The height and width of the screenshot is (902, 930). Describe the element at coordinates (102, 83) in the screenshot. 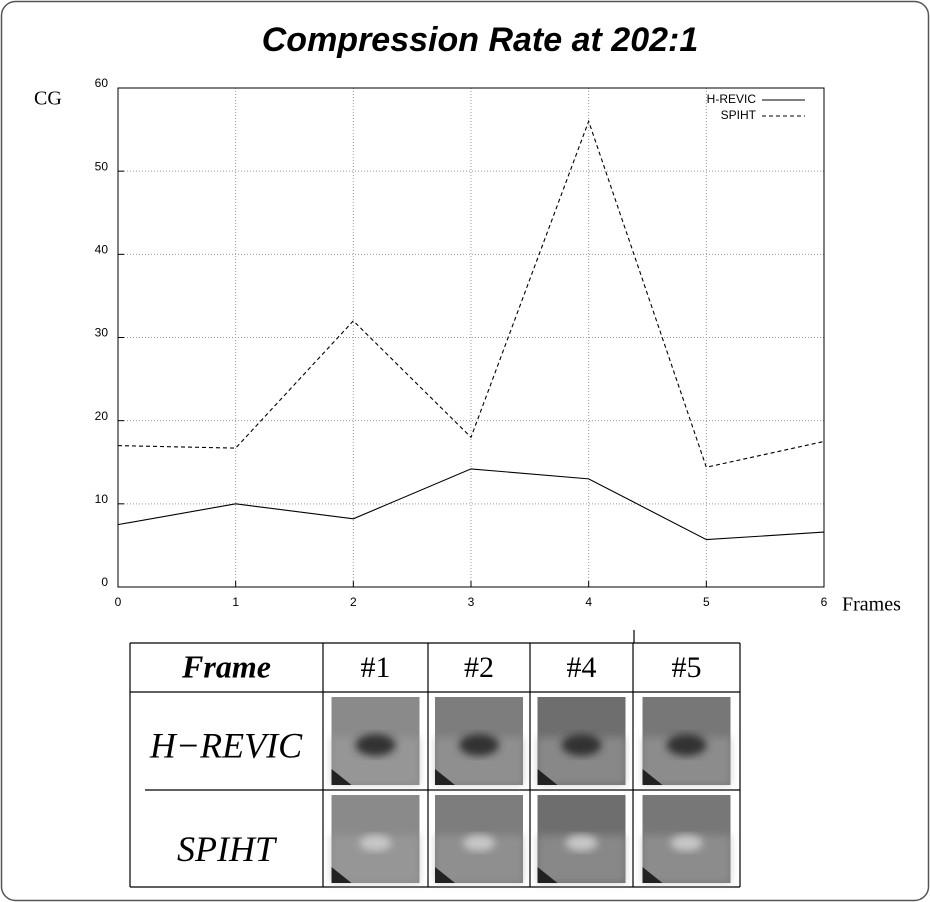

I see `y-tick-label: 60` at that location.